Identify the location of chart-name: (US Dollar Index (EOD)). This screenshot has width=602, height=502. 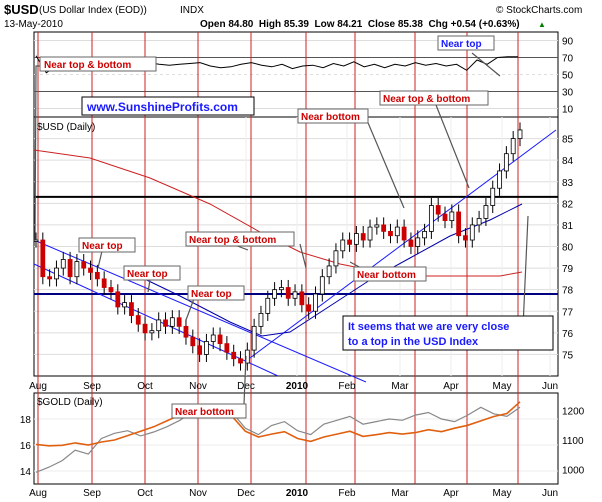
(93, 10).